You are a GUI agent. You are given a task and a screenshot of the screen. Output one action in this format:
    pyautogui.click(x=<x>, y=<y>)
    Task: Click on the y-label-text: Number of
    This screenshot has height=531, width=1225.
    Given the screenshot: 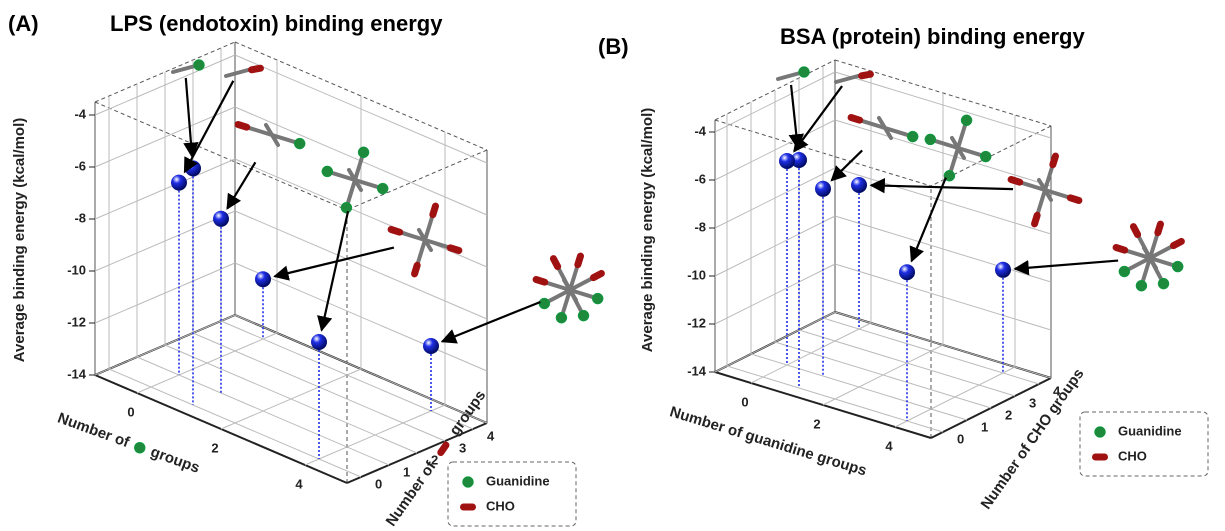 What is the action you would take?
    pyautogui.click(x=412, y=494)
    